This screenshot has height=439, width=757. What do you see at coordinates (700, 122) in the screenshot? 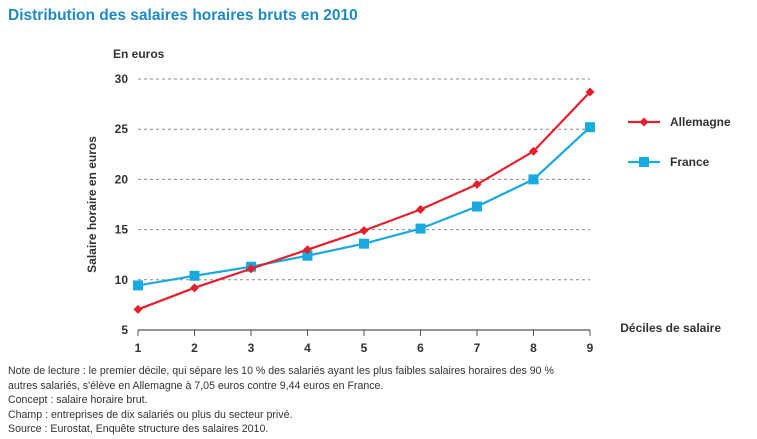
I see `legend-label-allemagne: Allemagne` at bounding box center [700, 122].